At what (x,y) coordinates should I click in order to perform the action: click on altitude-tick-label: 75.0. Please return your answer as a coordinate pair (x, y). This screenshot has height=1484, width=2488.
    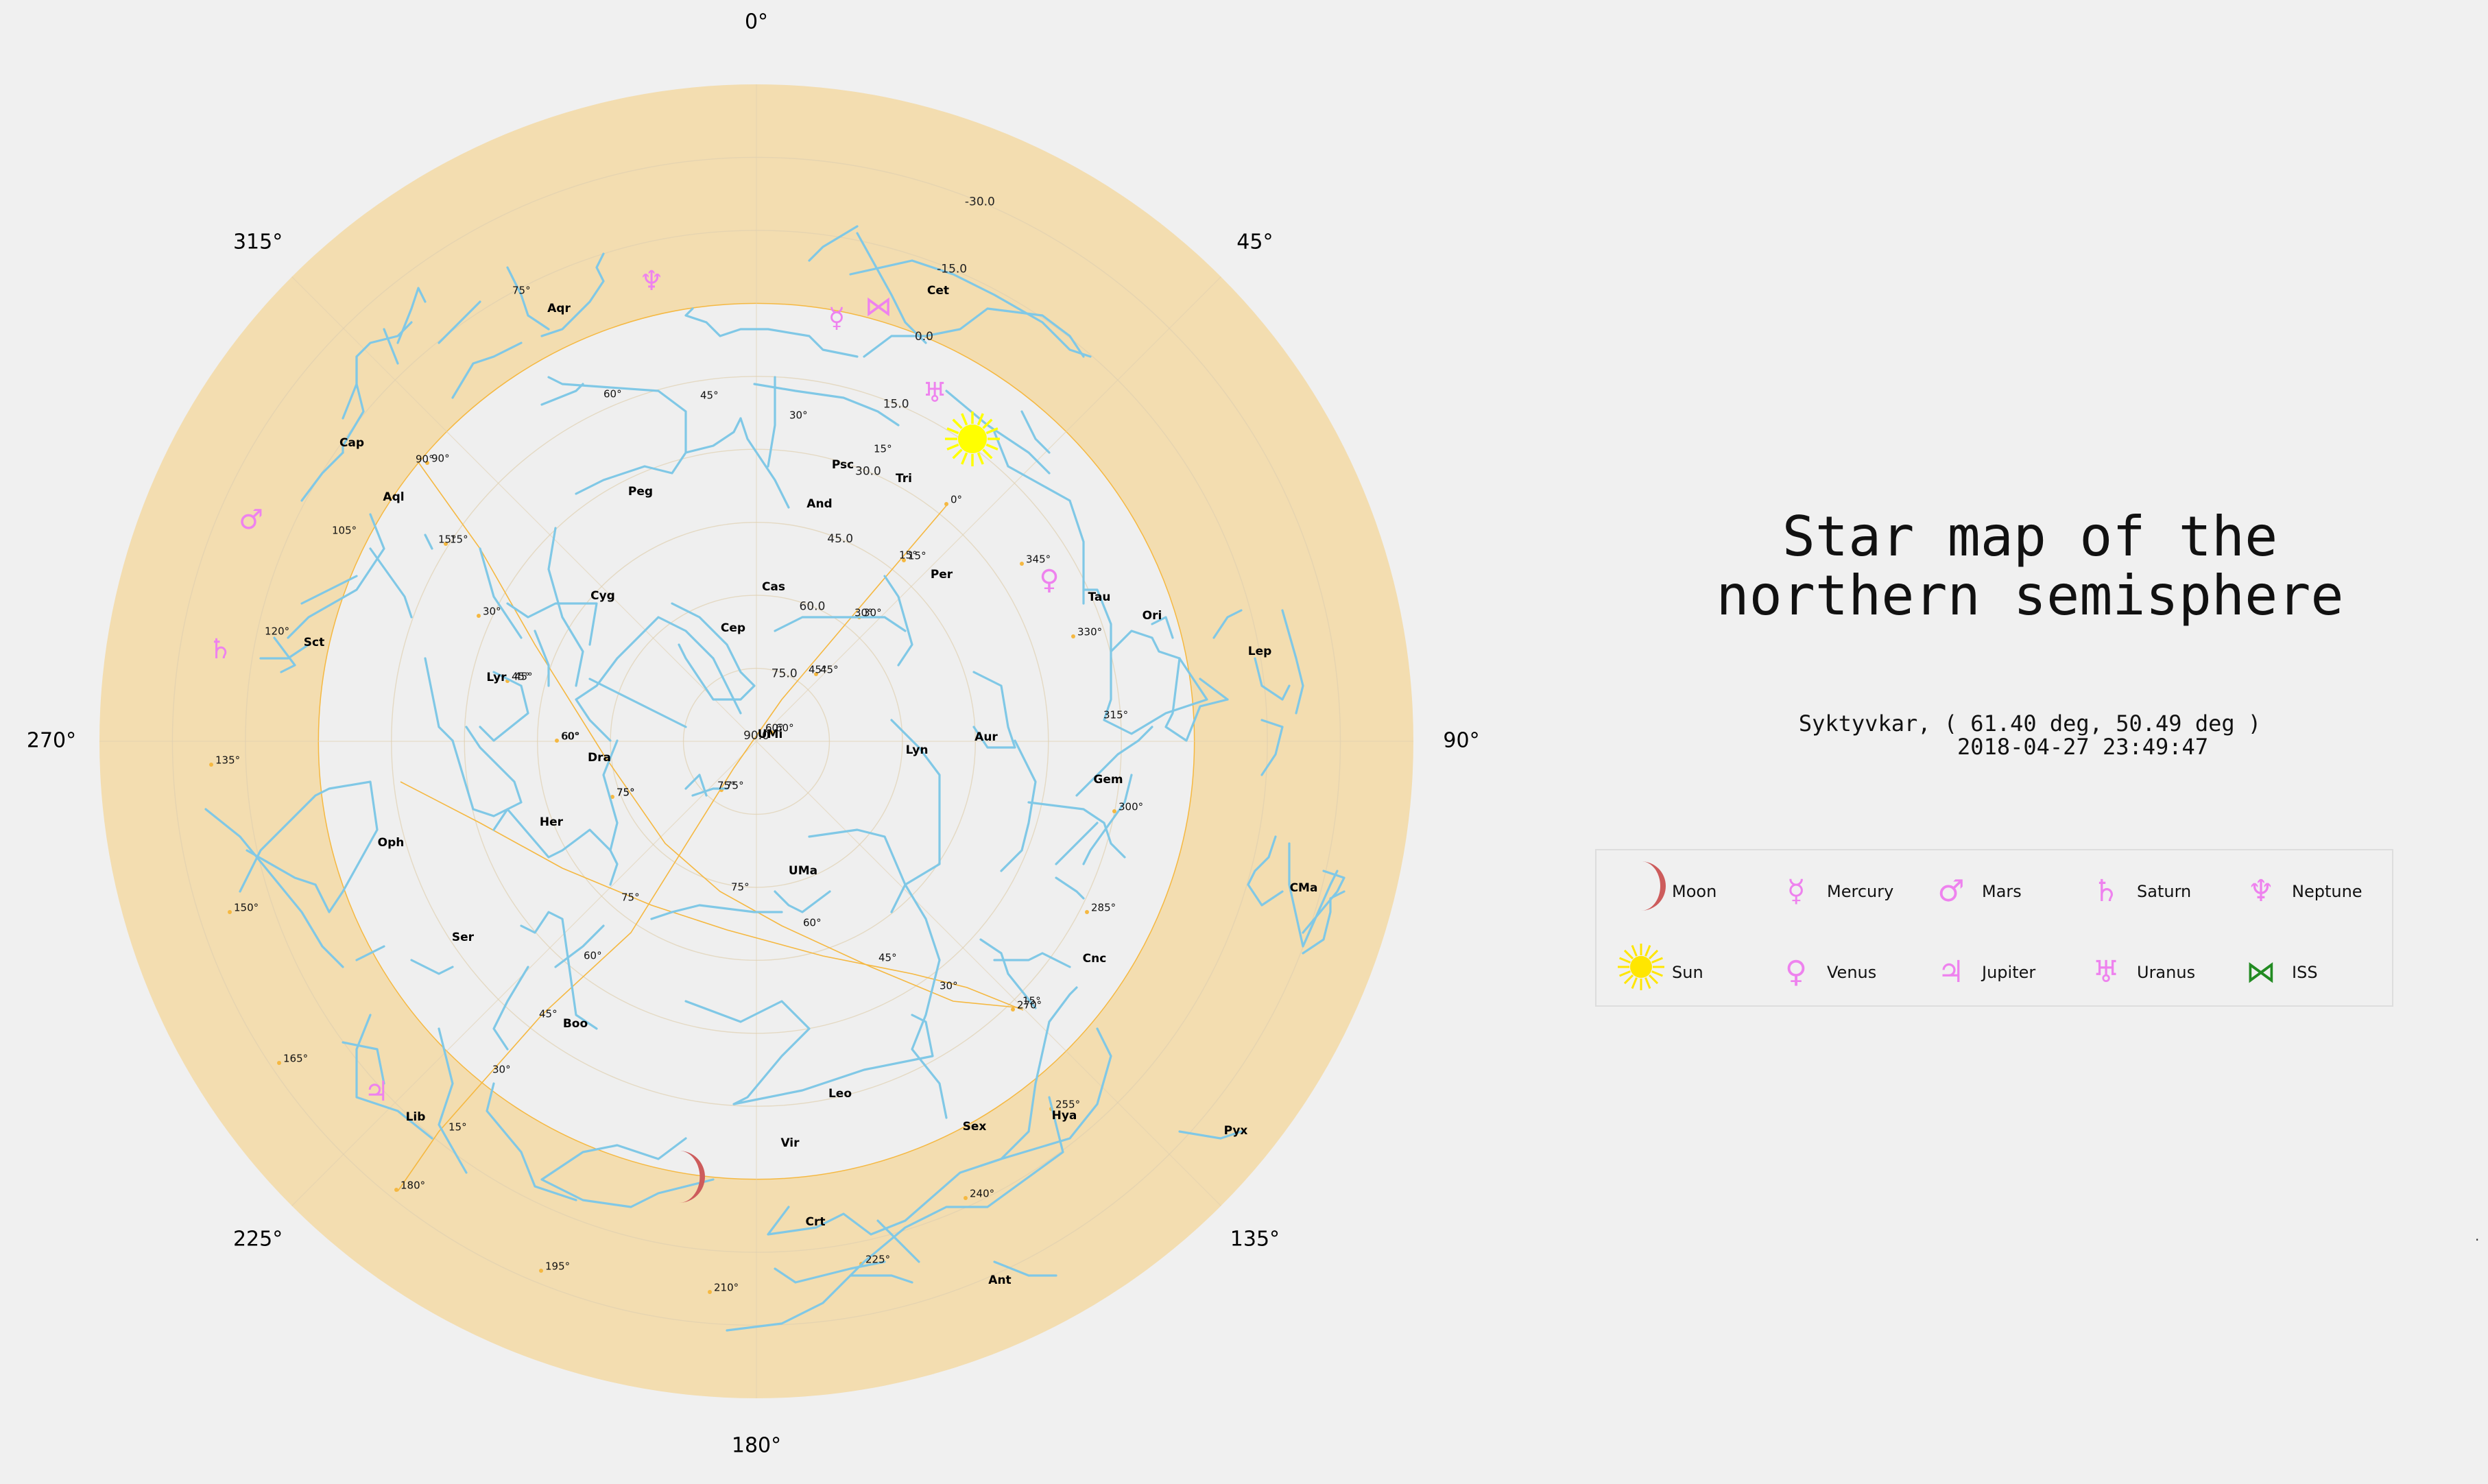
    Looking at the image, I should click on (784, 674).